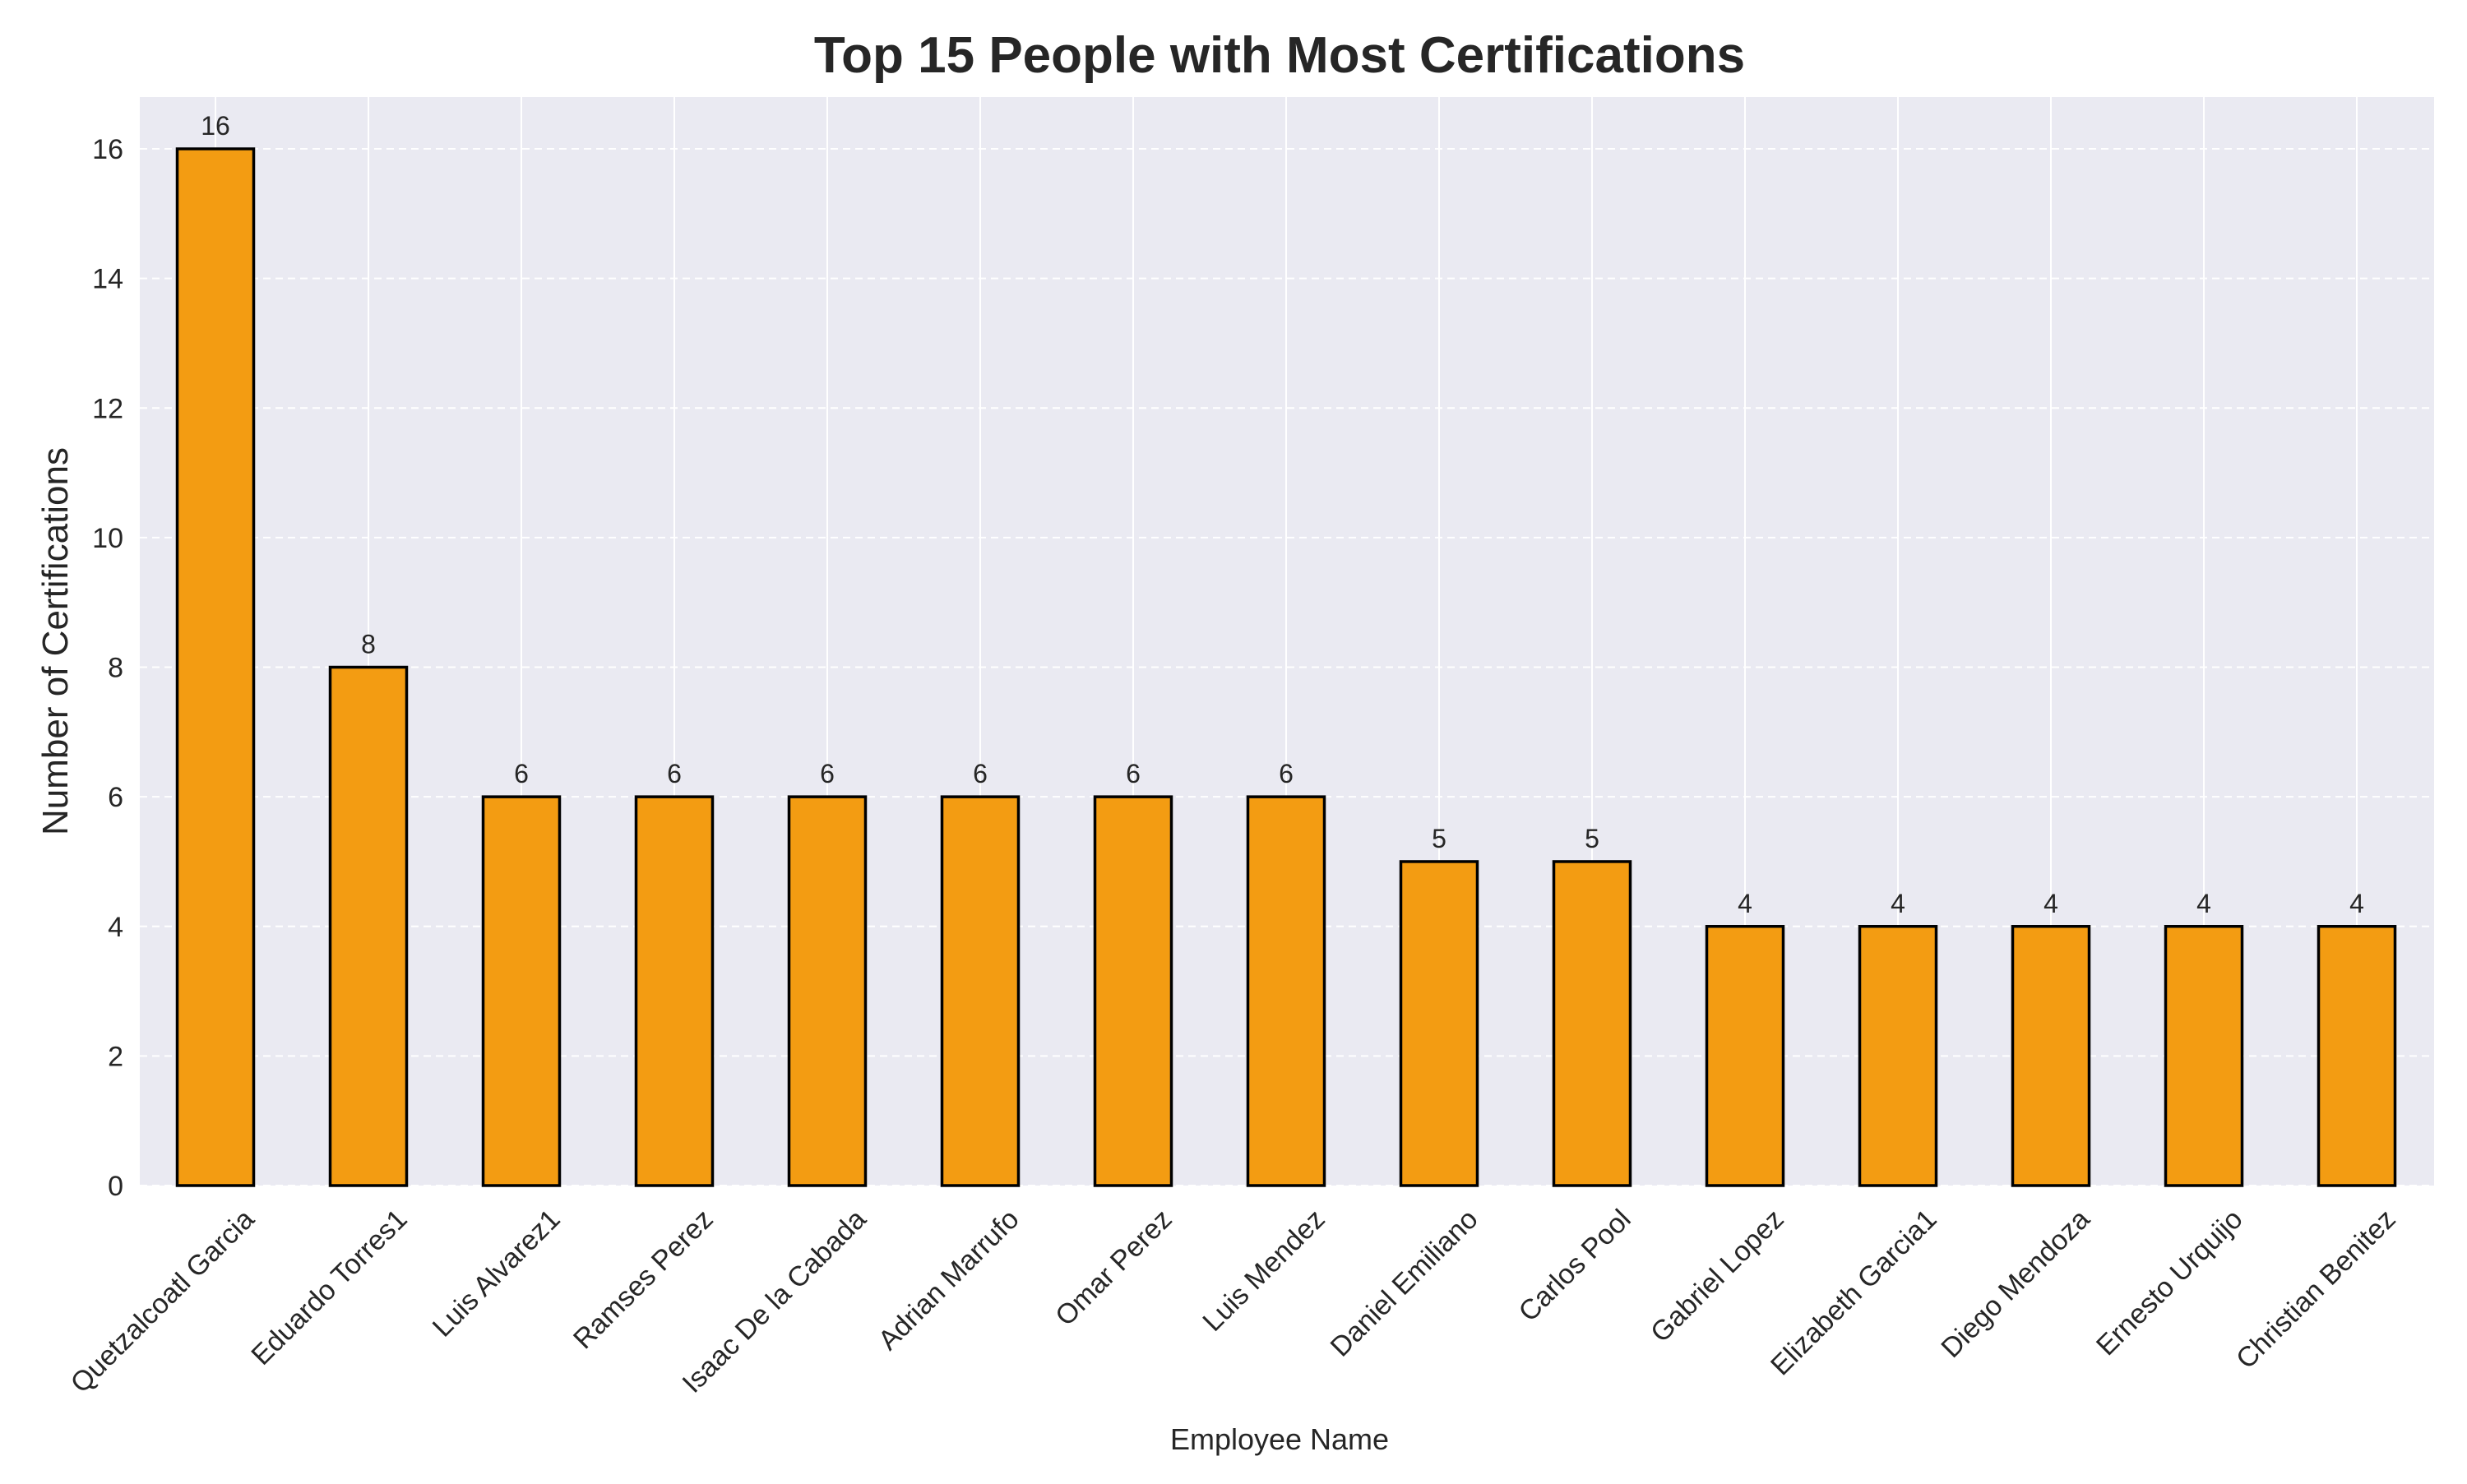 Image resolution: width=2467 pixels, height=1484 pixels. I want to click on y-axis-title: Number of Certifications, so click(56, 641).